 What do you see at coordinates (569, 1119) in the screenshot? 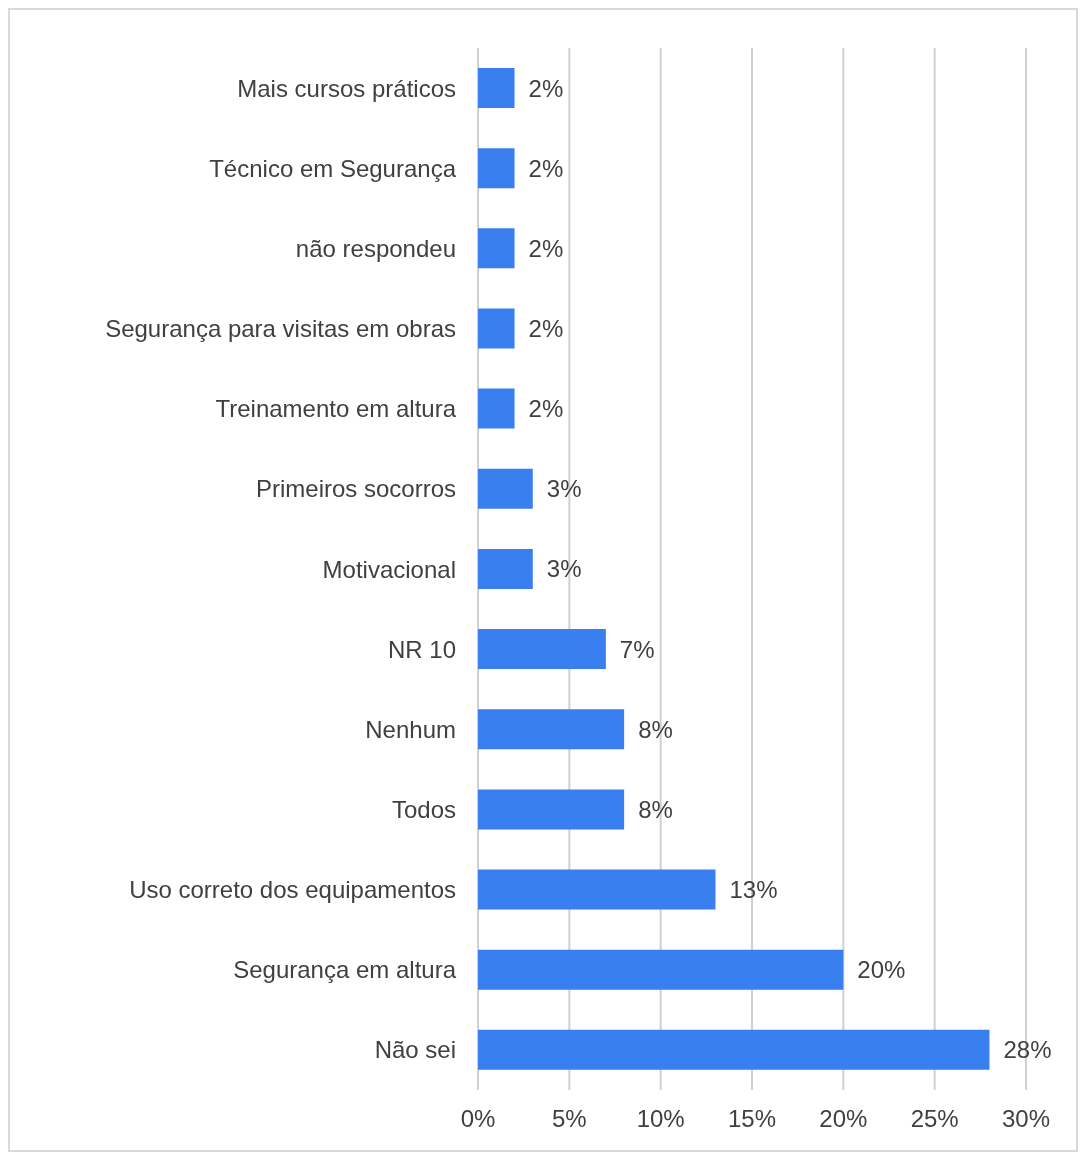
I see `x-tick-label: 5%` at bounding box center [569, 1119].